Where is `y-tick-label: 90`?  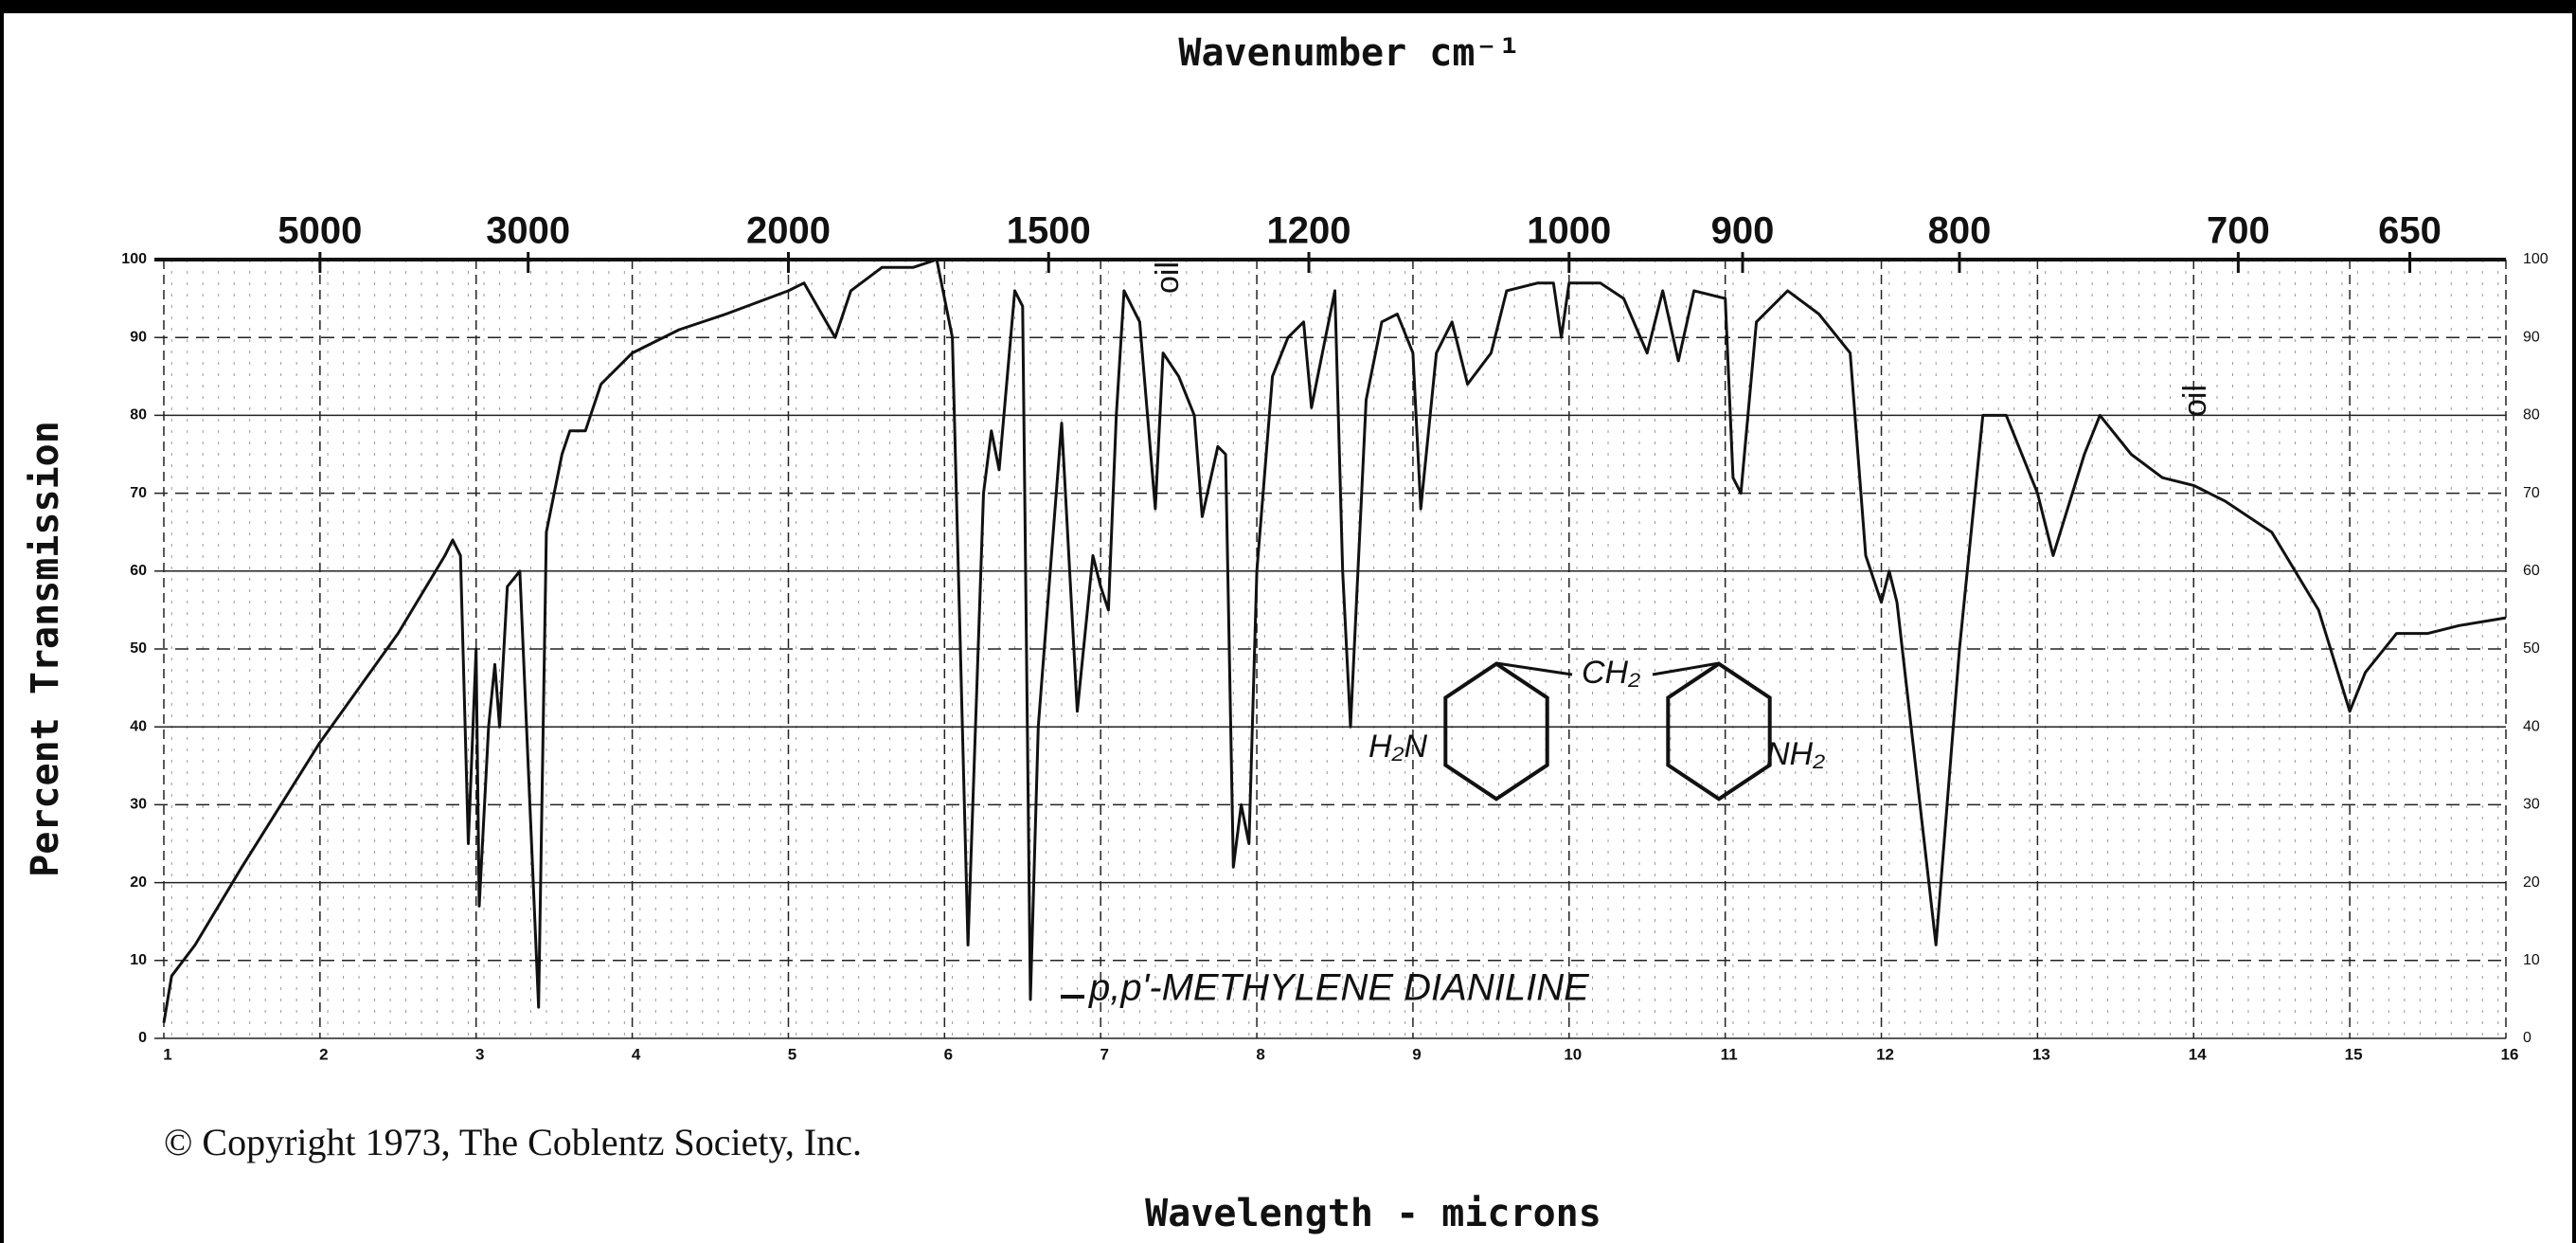
y-tick-label: 90 is located at coordinates (138, 337).